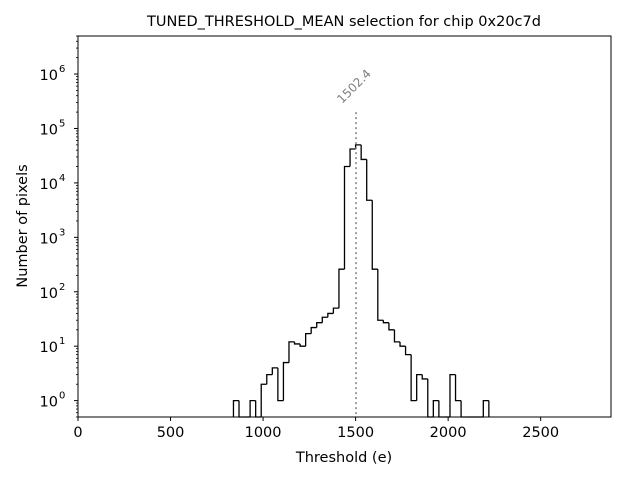 This screenshot has width=640, height=480. Describe the element at coordinates (62, 232) in the screenshot. I see `y-tick-label-exponent: 3` at that location.